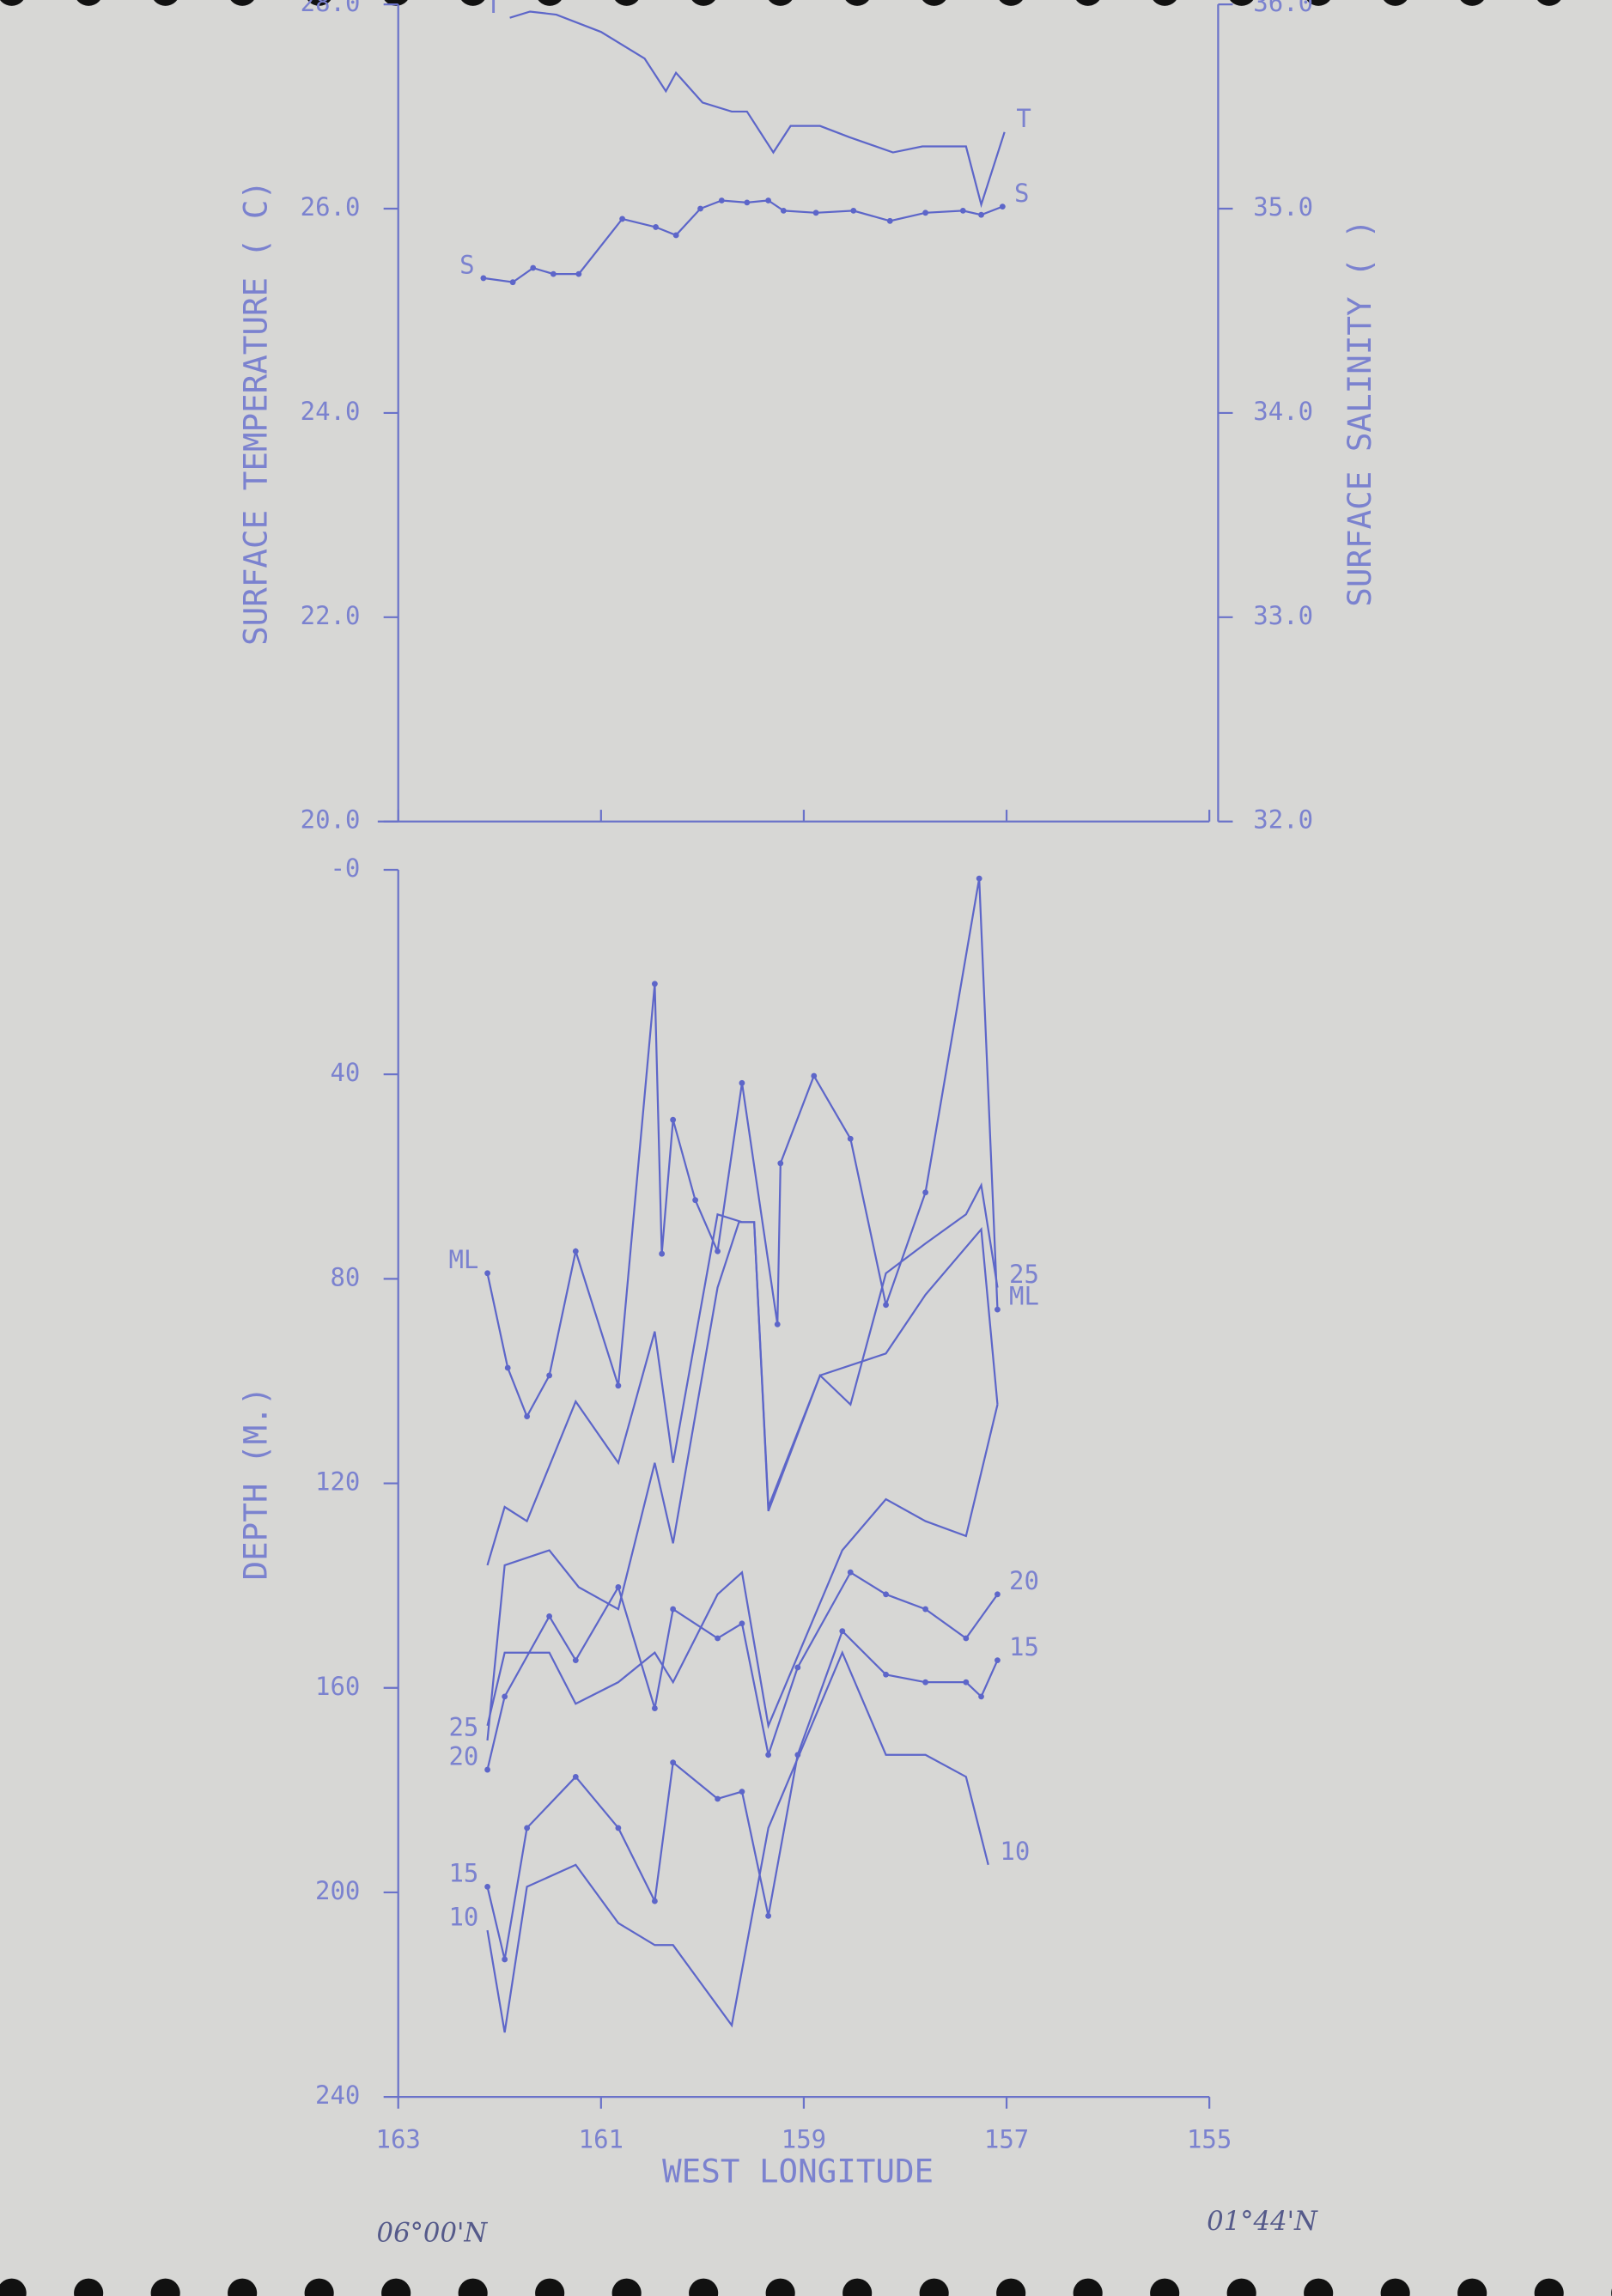 This screenshot has height=2296, width=1612. I want to click on y-tick-label: 120, so click(337, 1482).